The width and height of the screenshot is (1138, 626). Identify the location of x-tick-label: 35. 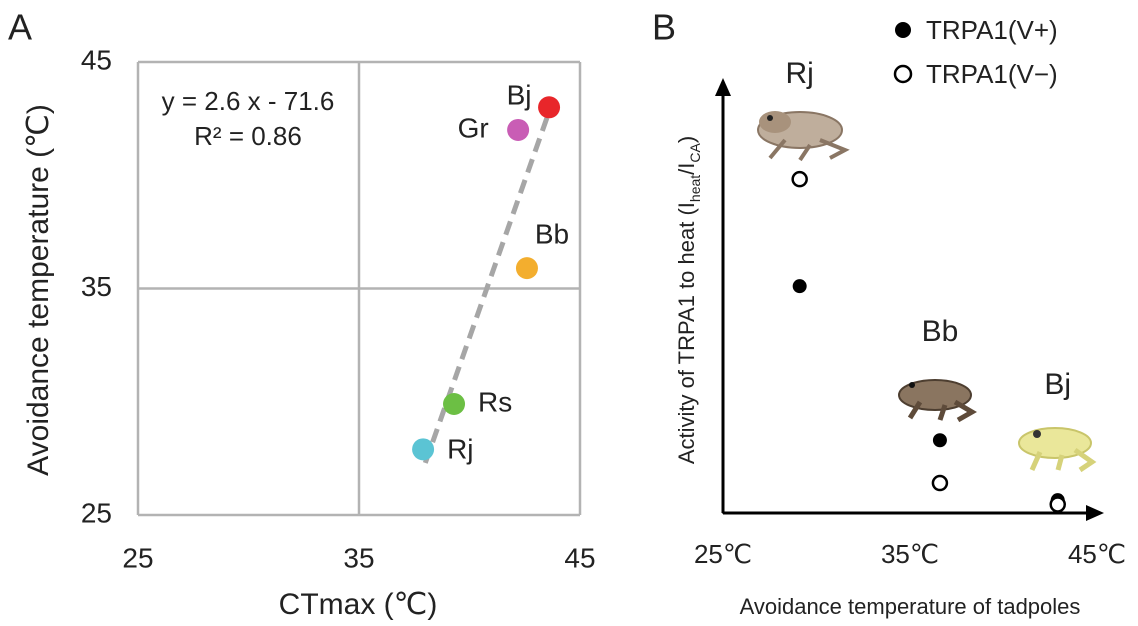
(358, 557).